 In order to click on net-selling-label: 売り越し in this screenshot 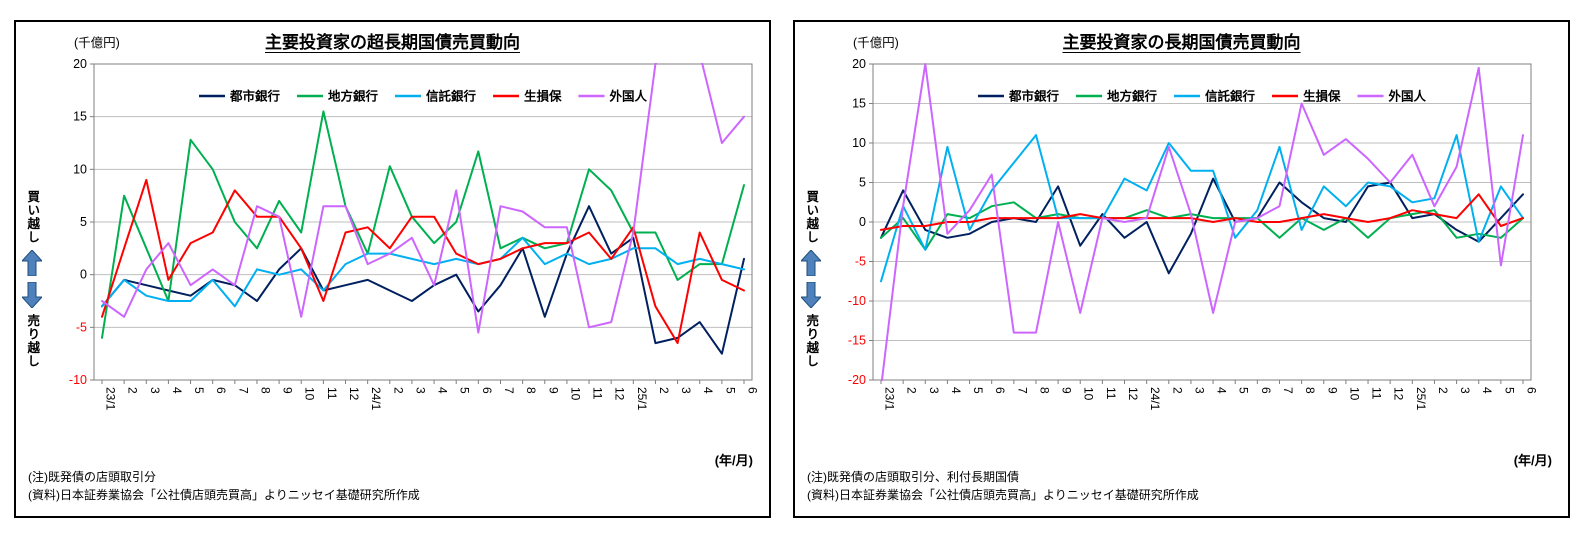, I will do `click(32, 341)`.